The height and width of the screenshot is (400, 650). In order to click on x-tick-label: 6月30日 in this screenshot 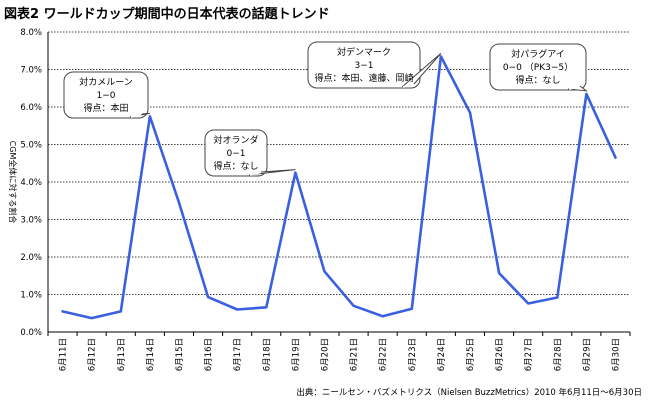, I will do `click(616, 354)`.